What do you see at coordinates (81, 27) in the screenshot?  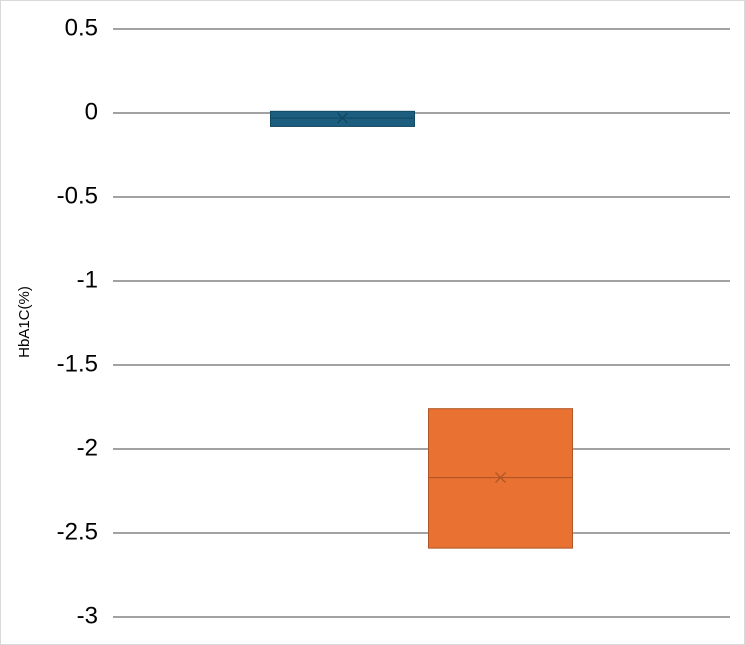 I see `y-tick-label: 0.5` at bounding box center [81, 27].